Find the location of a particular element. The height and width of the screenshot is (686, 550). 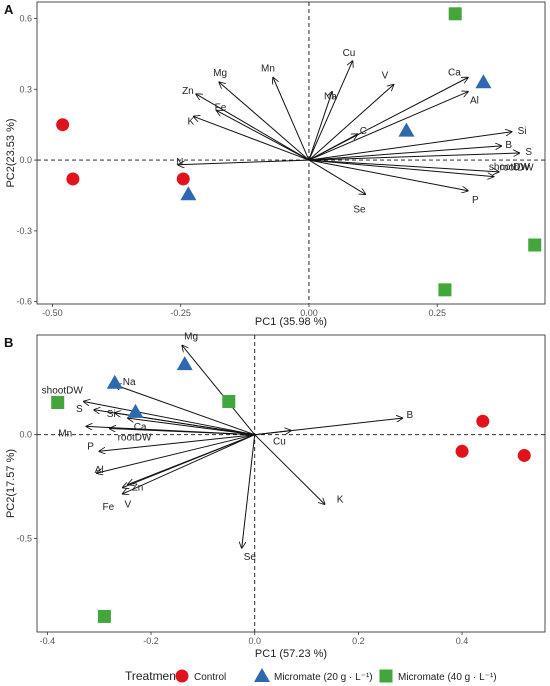

legend-label: Micromate (20 g · L⁻¹) is located at coordinates (323, 677).